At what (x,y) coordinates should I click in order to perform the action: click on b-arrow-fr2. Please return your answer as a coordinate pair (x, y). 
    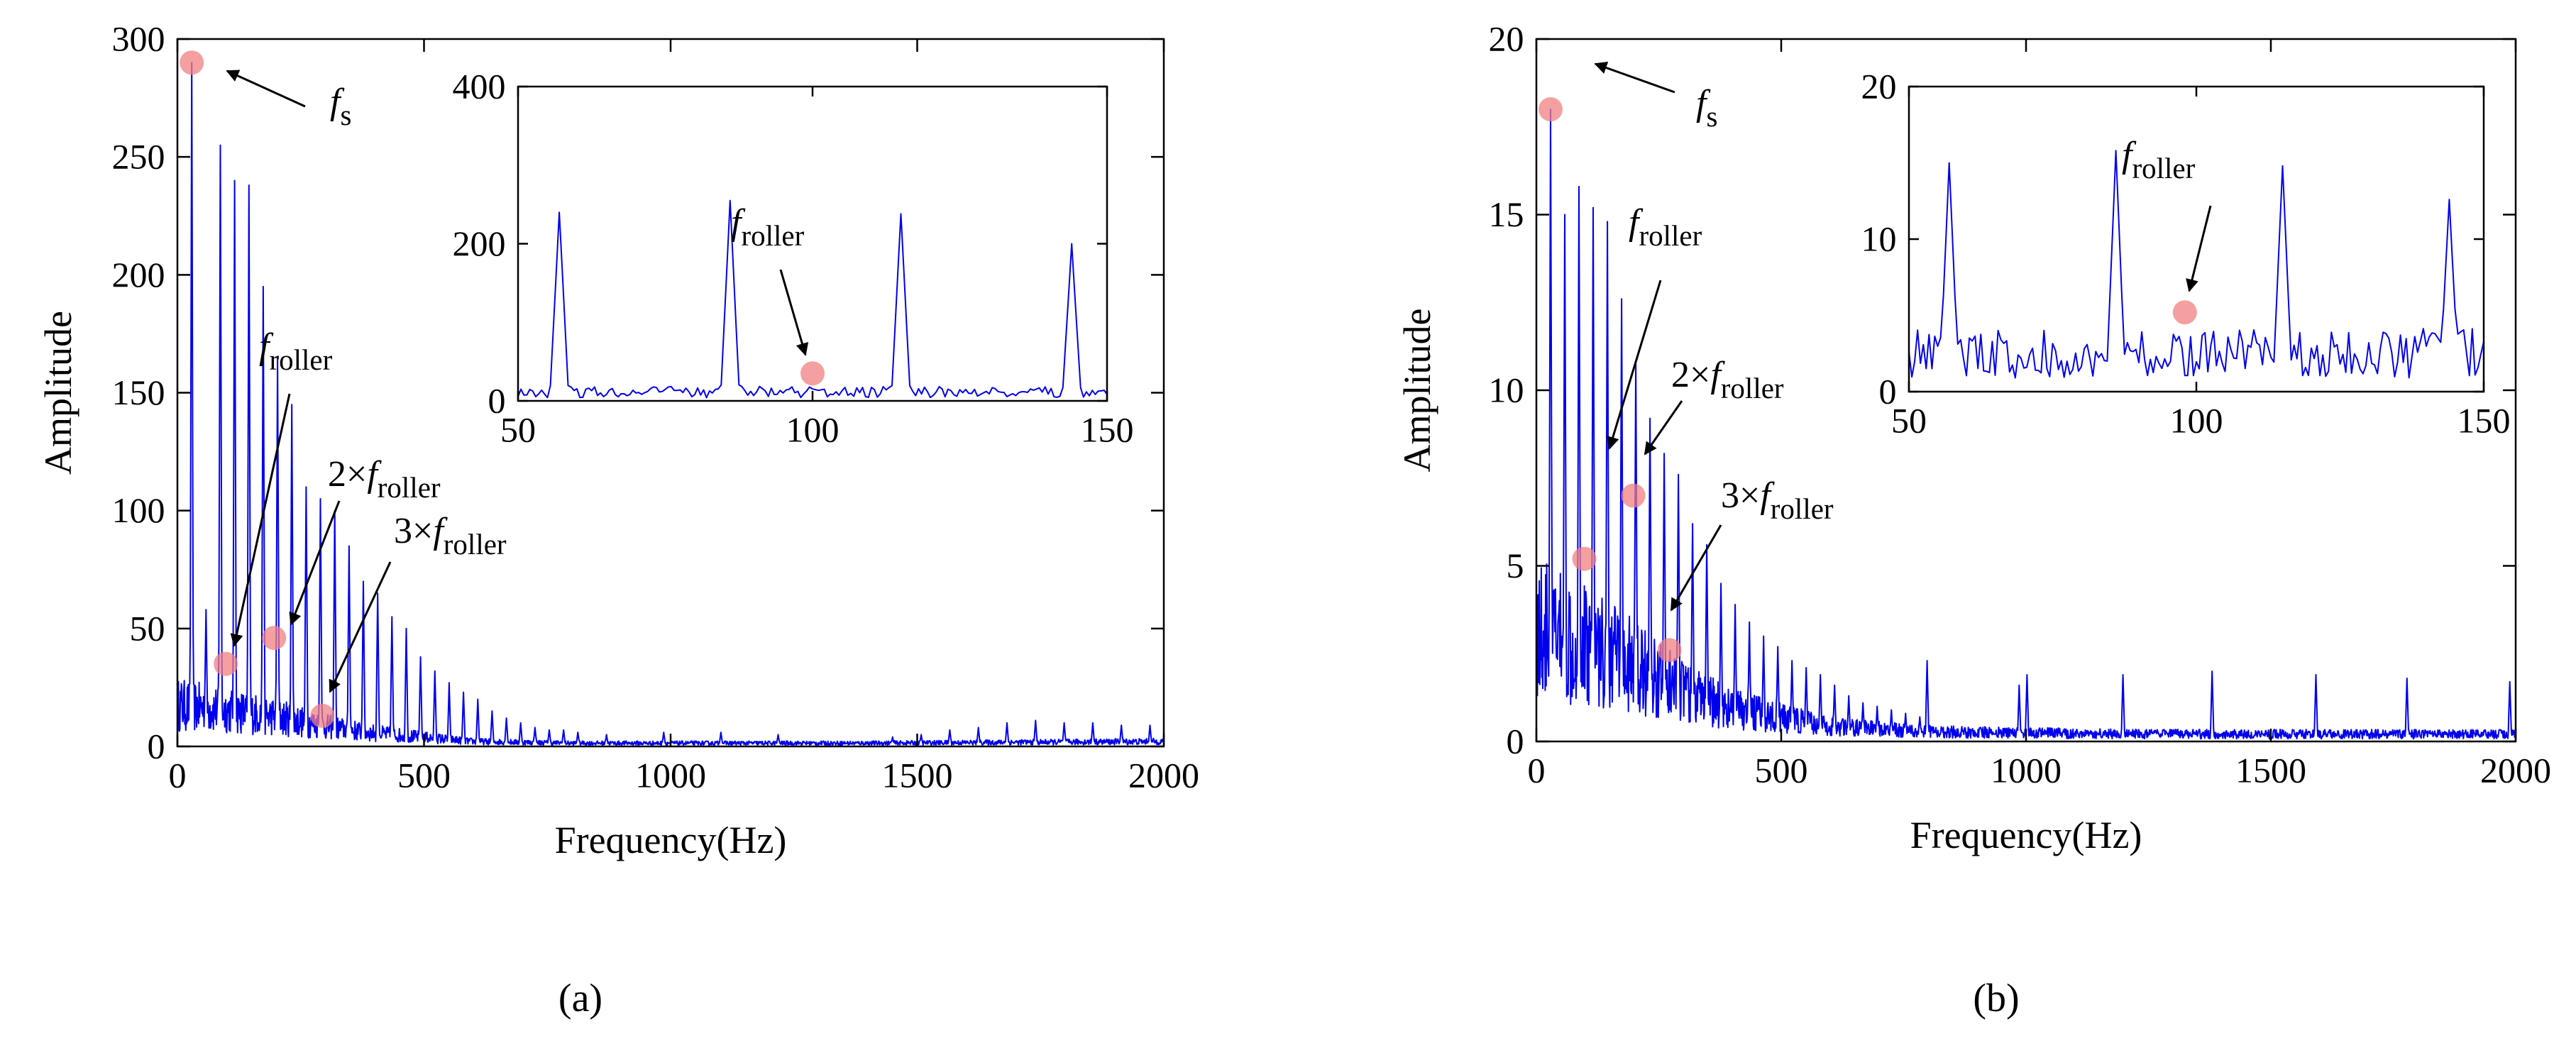
    Looking at the image, I should click on (1663, 428).